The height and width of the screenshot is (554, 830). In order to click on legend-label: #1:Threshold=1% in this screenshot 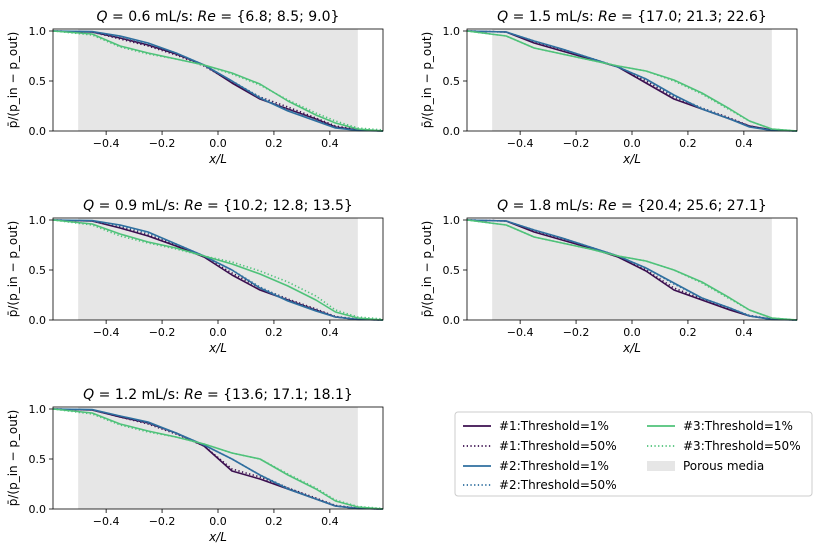, I will do `click(554, 426)`.